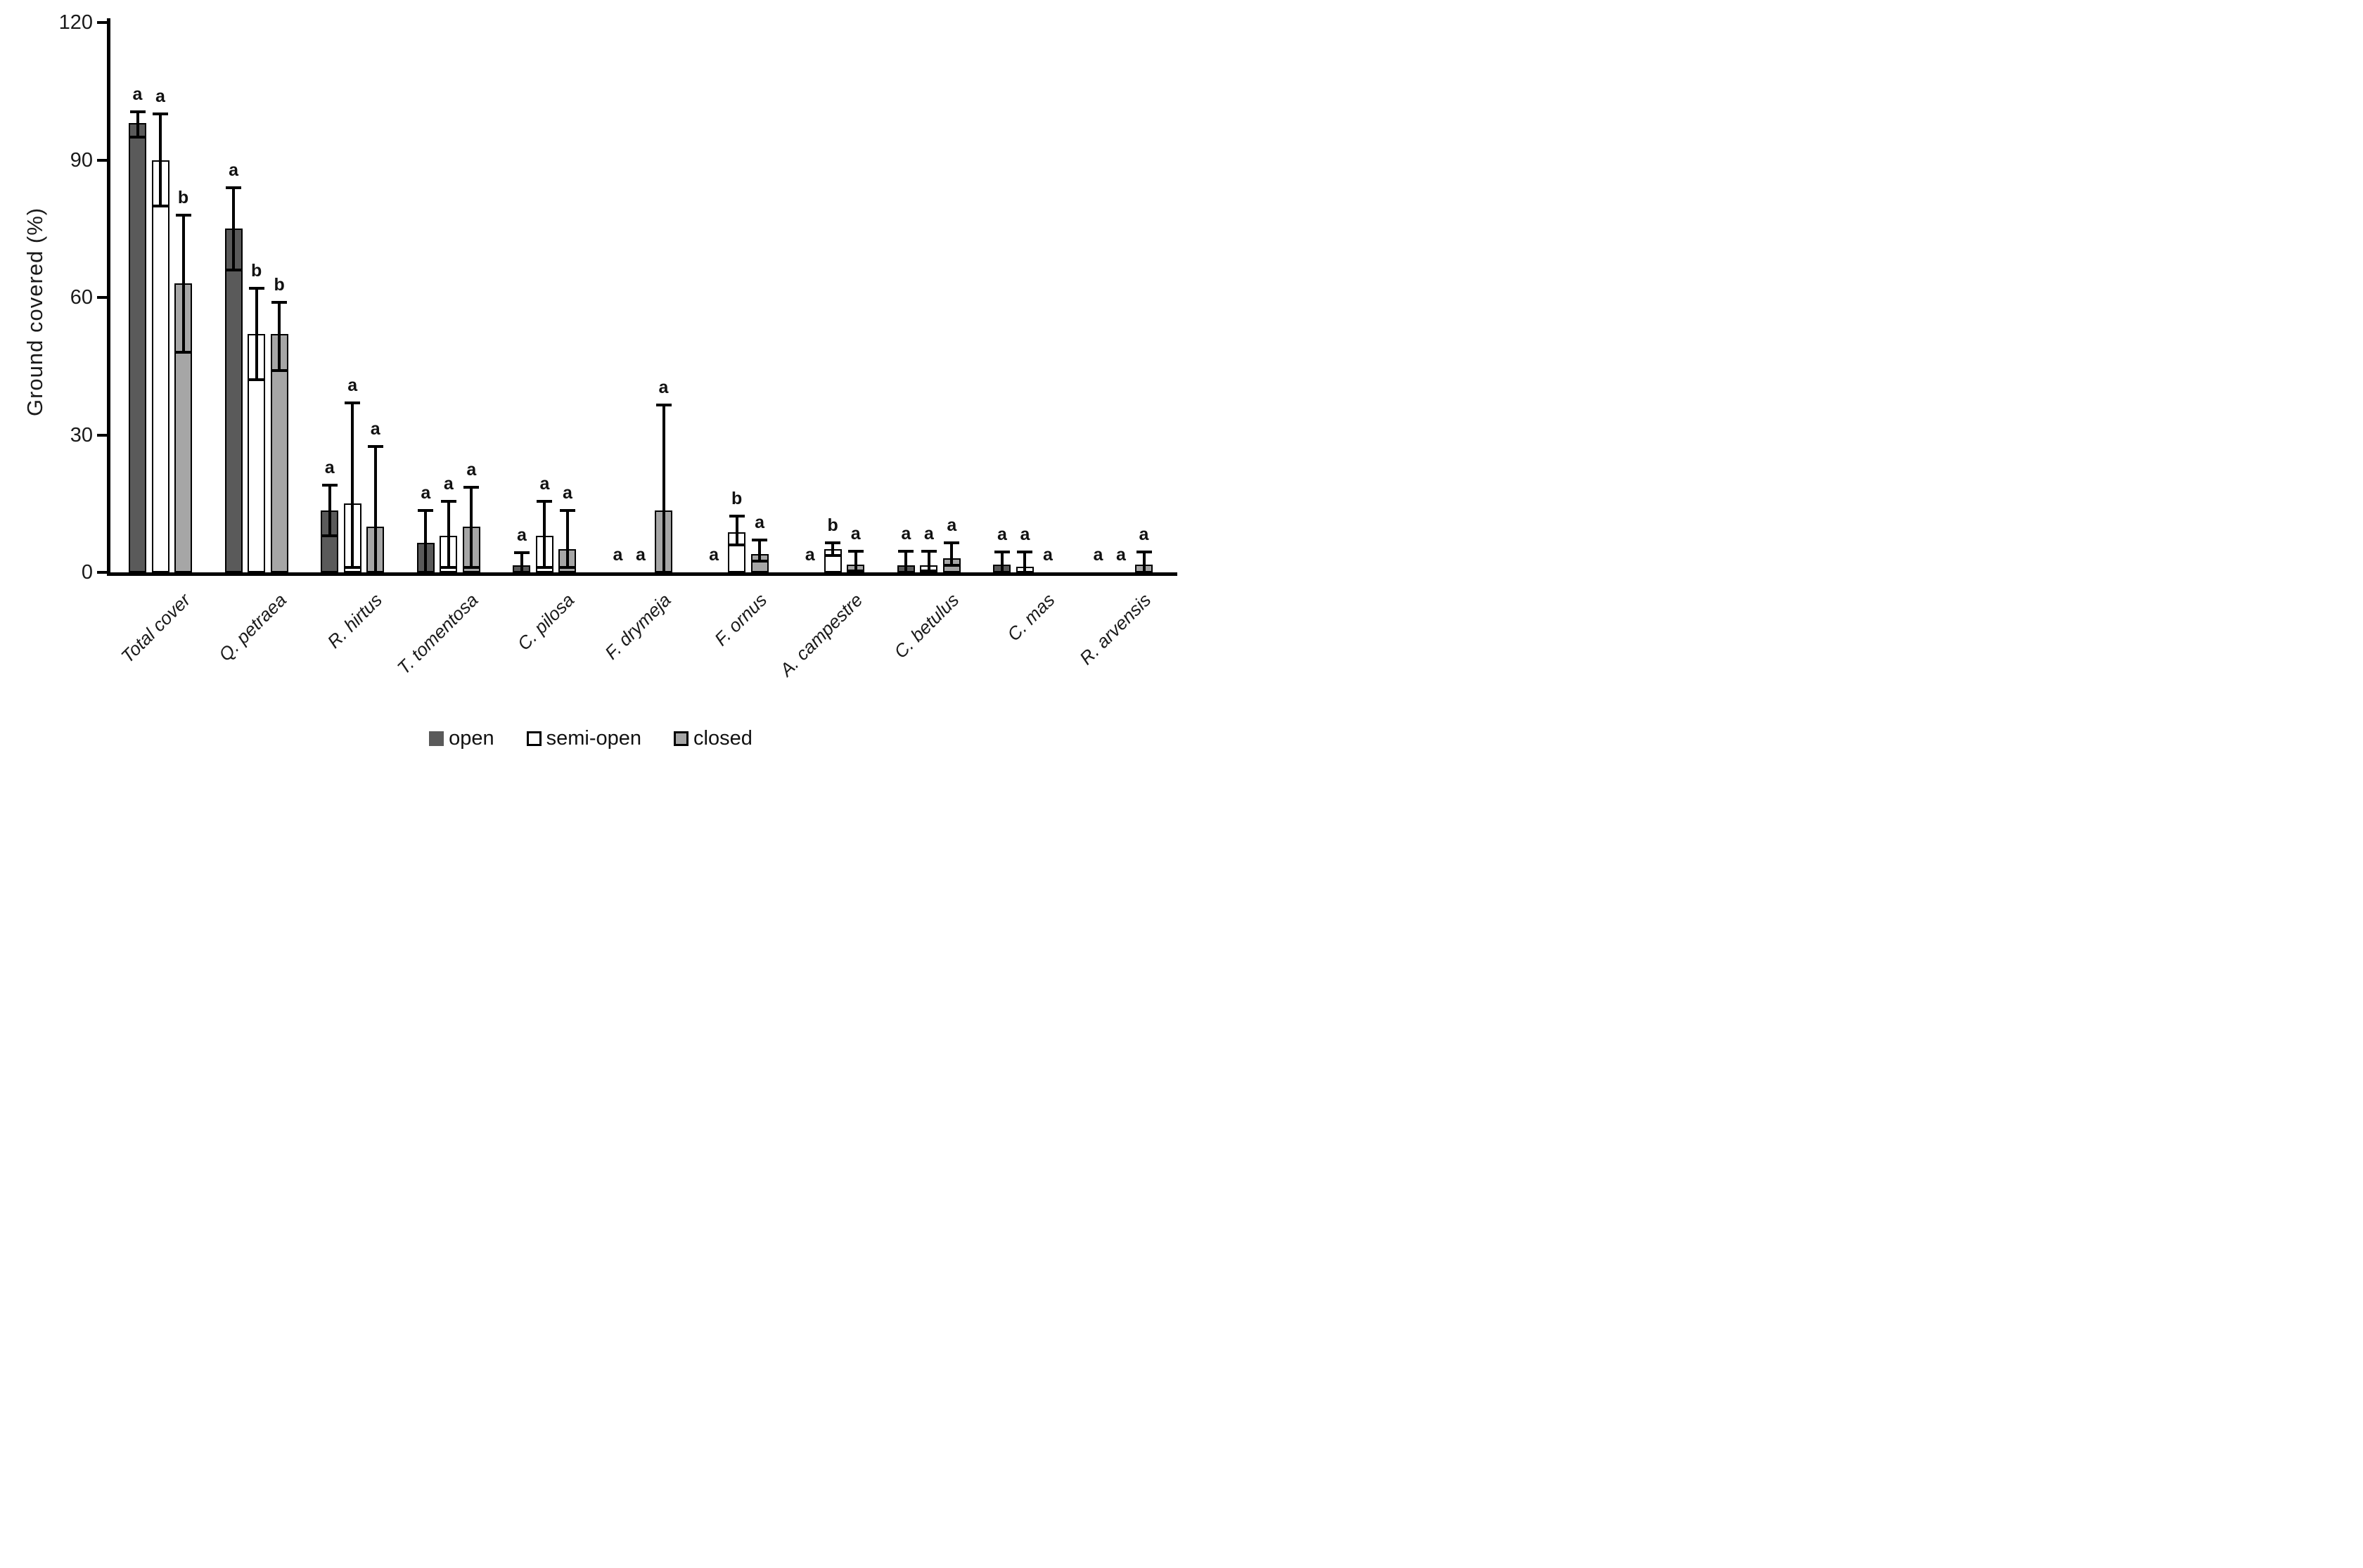 This screenshot has height=1568, width=2363. Describe the element at coordinates (681, 738) in the screenshot. I see `legend-swatch-closed` at that location.